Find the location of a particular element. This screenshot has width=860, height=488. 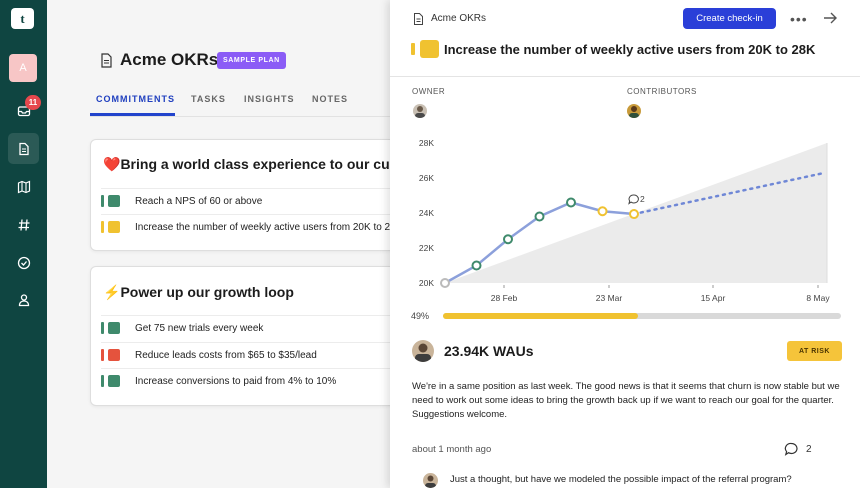

breadcrumb: Acme OKRs is located at coordinates (459, 18).